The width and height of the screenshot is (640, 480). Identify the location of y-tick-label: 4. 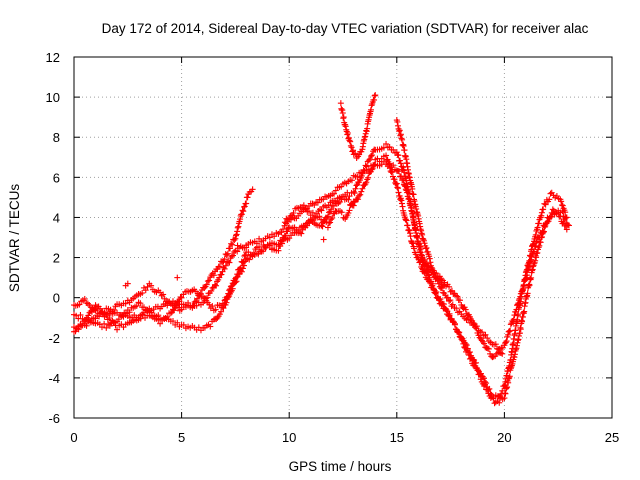
(56, 217).